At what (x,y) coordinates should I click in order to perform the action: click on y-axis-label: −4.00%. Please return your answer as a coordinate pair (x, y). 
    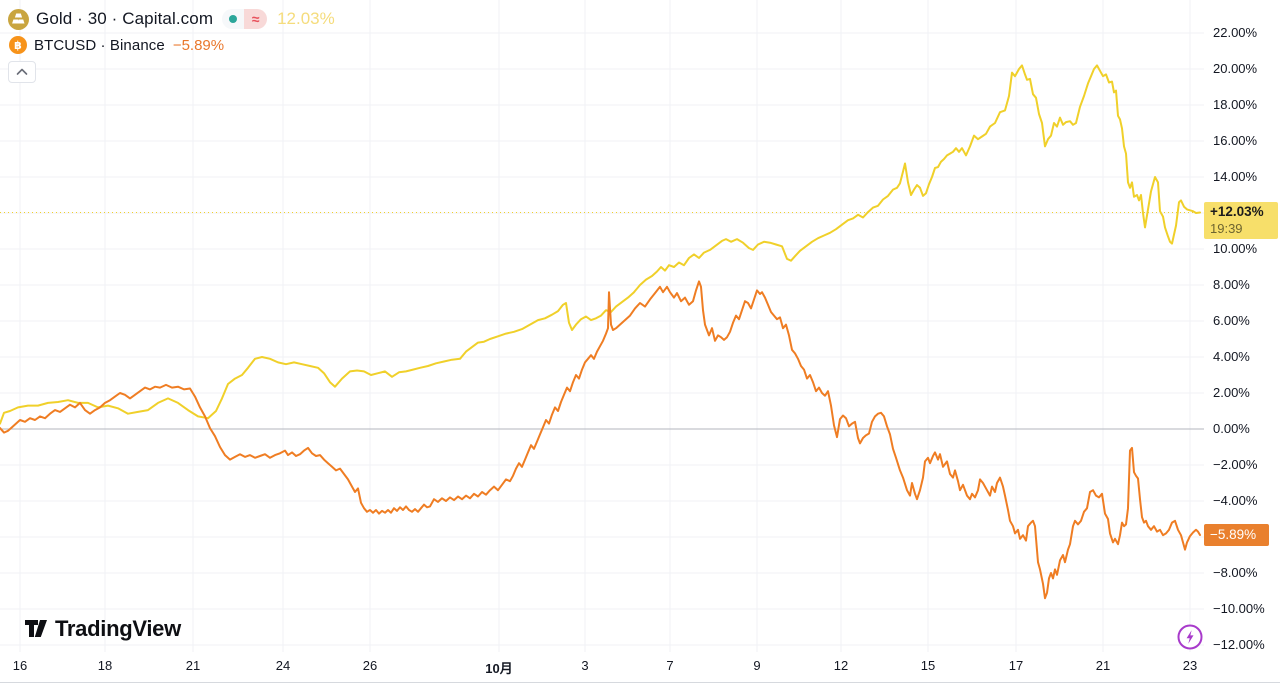
    Looking at the image, I should click on (1235, 500).